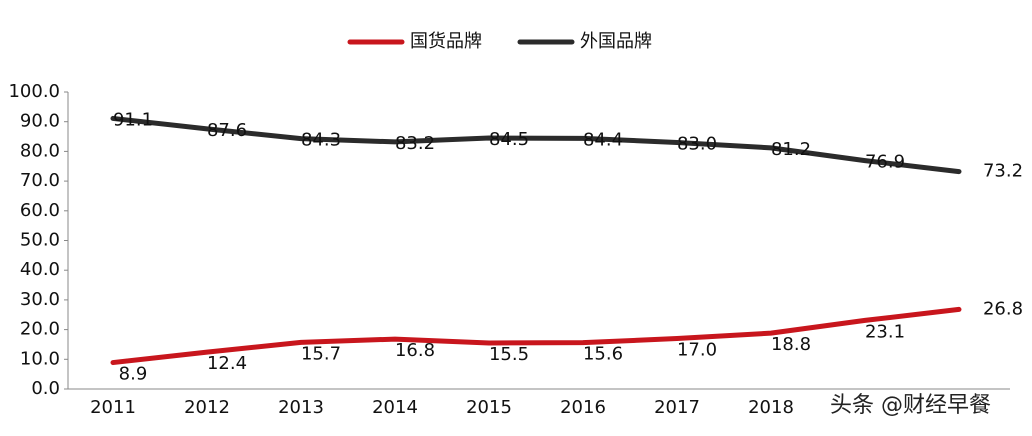 The image size is (1032, 436). I want to click on data-label: 91.1, so click(133, 119).